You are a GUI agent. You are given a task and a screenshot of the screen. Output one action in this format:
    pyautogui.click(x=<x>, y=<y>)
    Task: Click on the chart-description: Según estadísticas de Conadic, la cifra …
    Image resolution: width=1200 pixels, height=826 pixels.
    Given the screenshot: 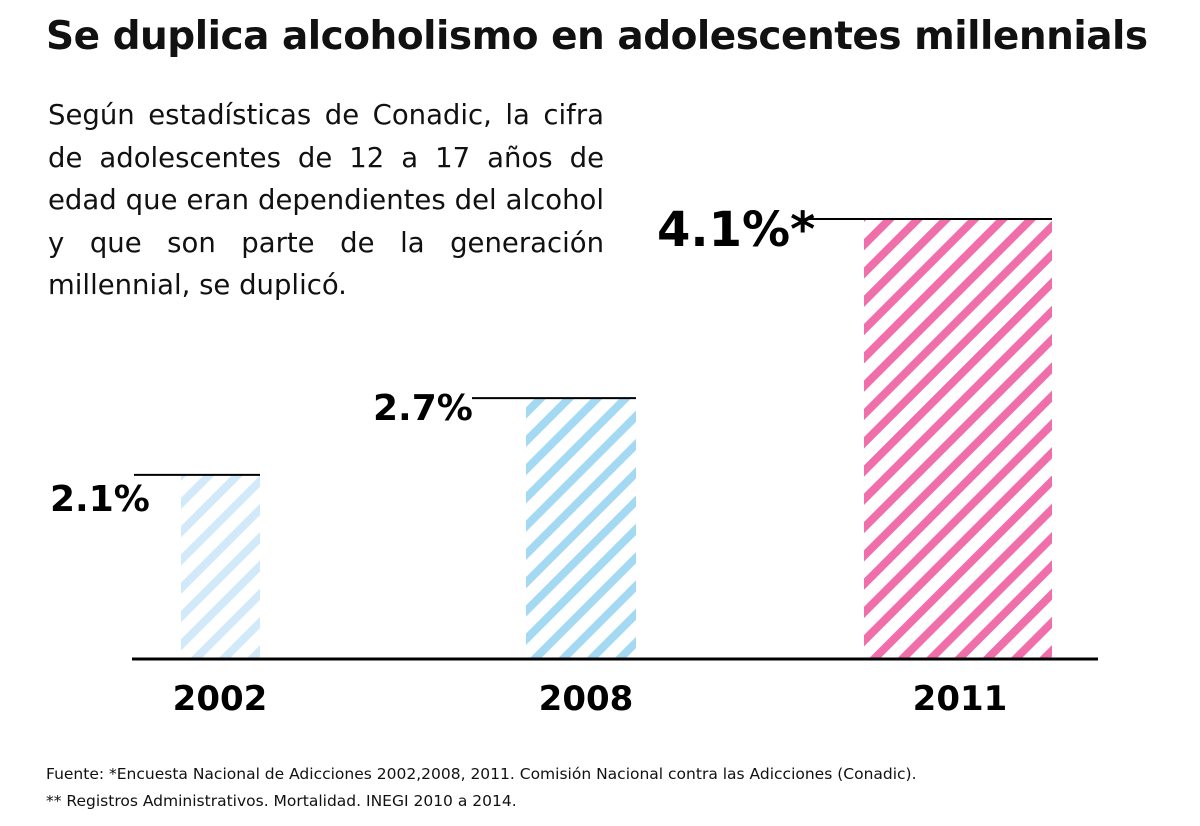 What is the action you would take?
    pyautogui.click(x=326, y=200)
    